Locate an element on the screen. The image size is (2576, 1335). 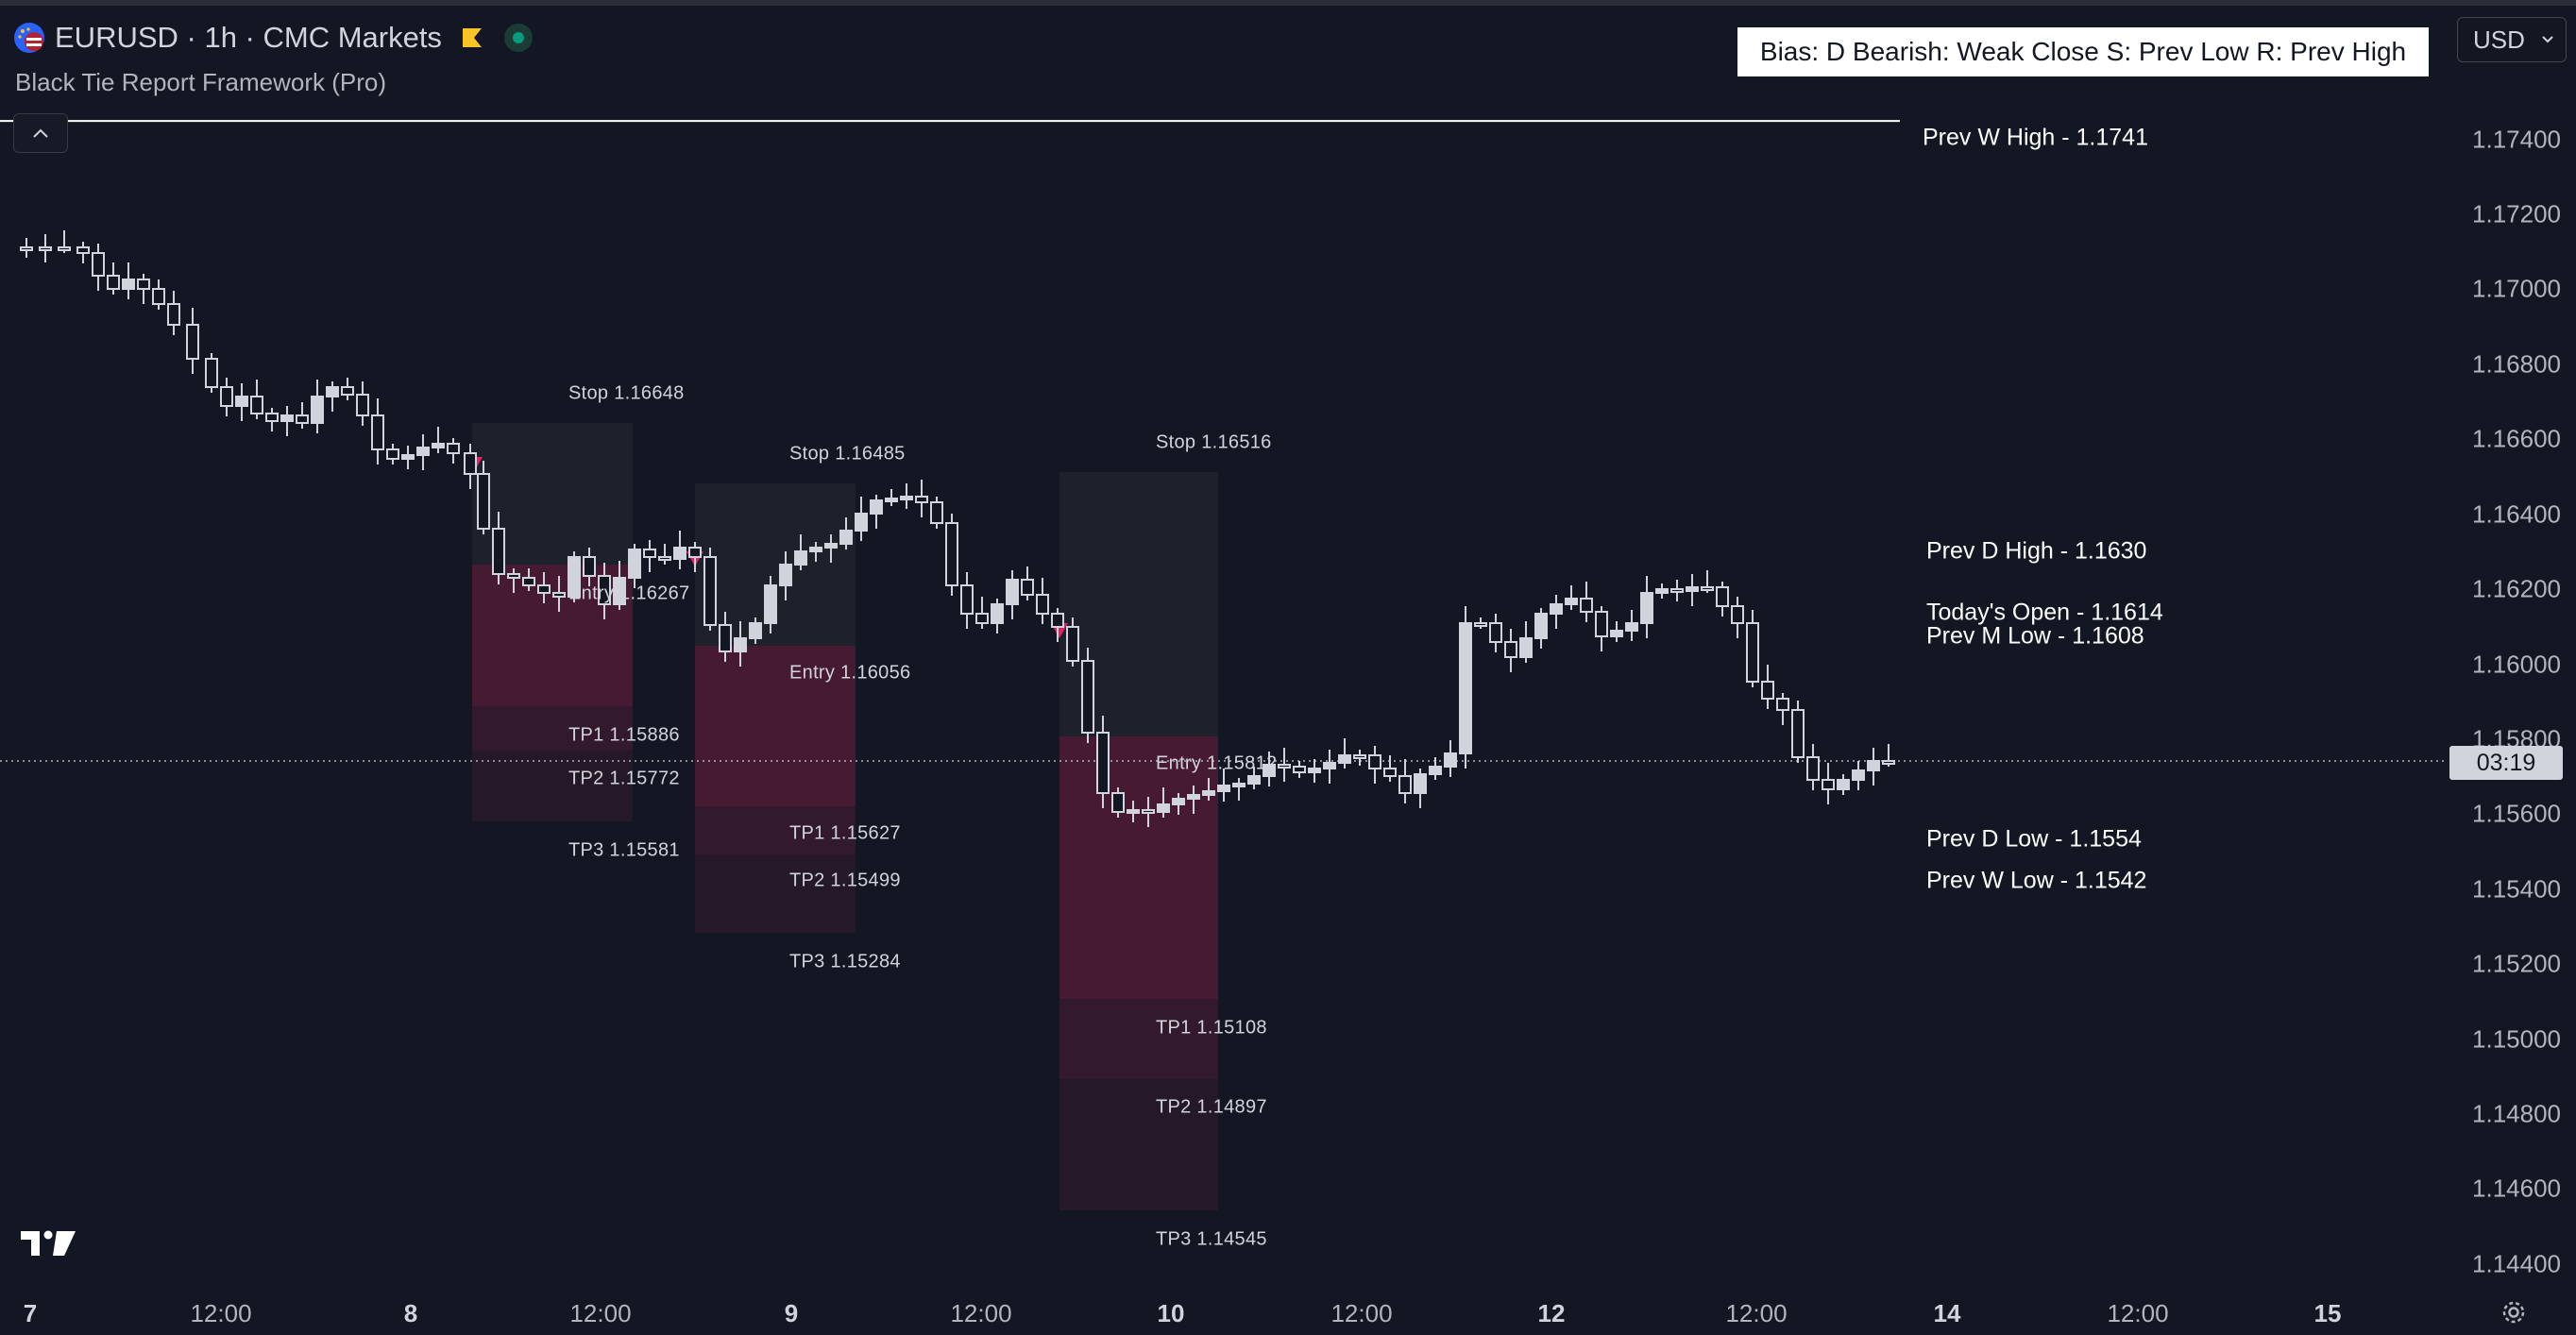
currency-select: USD is located at coordinates (2512, 39).